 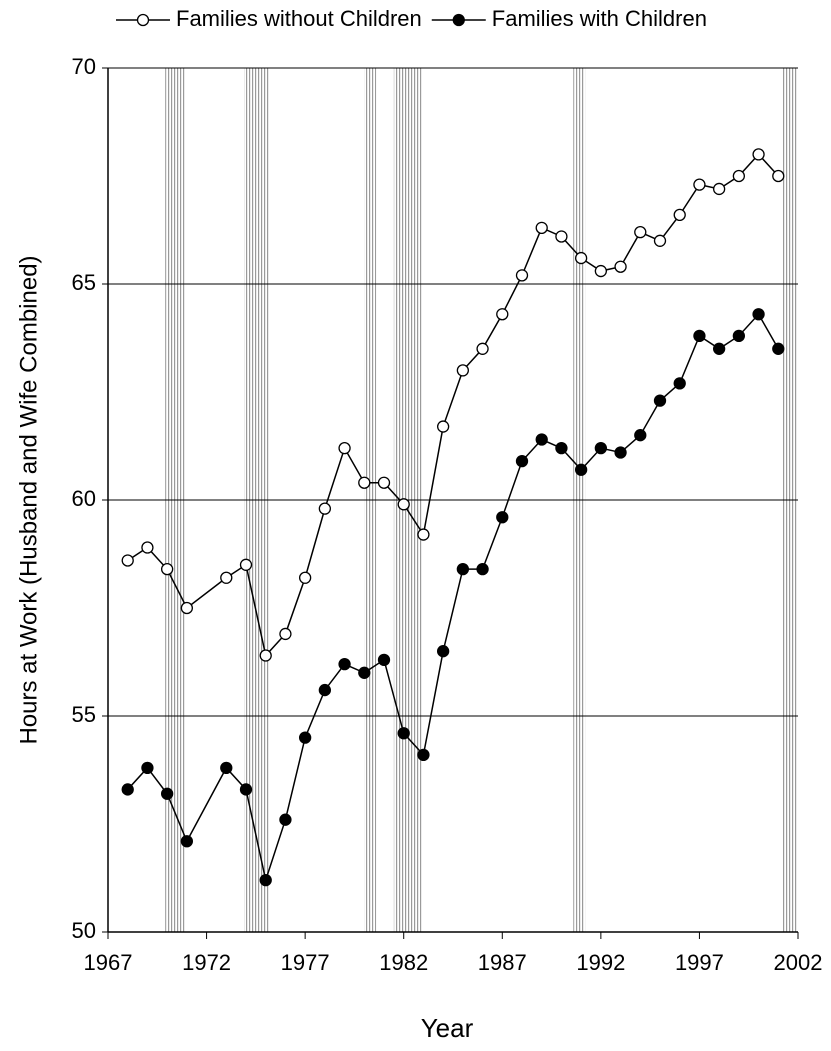 What do you see at coordinates (305, 962) in the screenshot?
I see `x-tick-label: 1977` at bounding box center [305, 962].